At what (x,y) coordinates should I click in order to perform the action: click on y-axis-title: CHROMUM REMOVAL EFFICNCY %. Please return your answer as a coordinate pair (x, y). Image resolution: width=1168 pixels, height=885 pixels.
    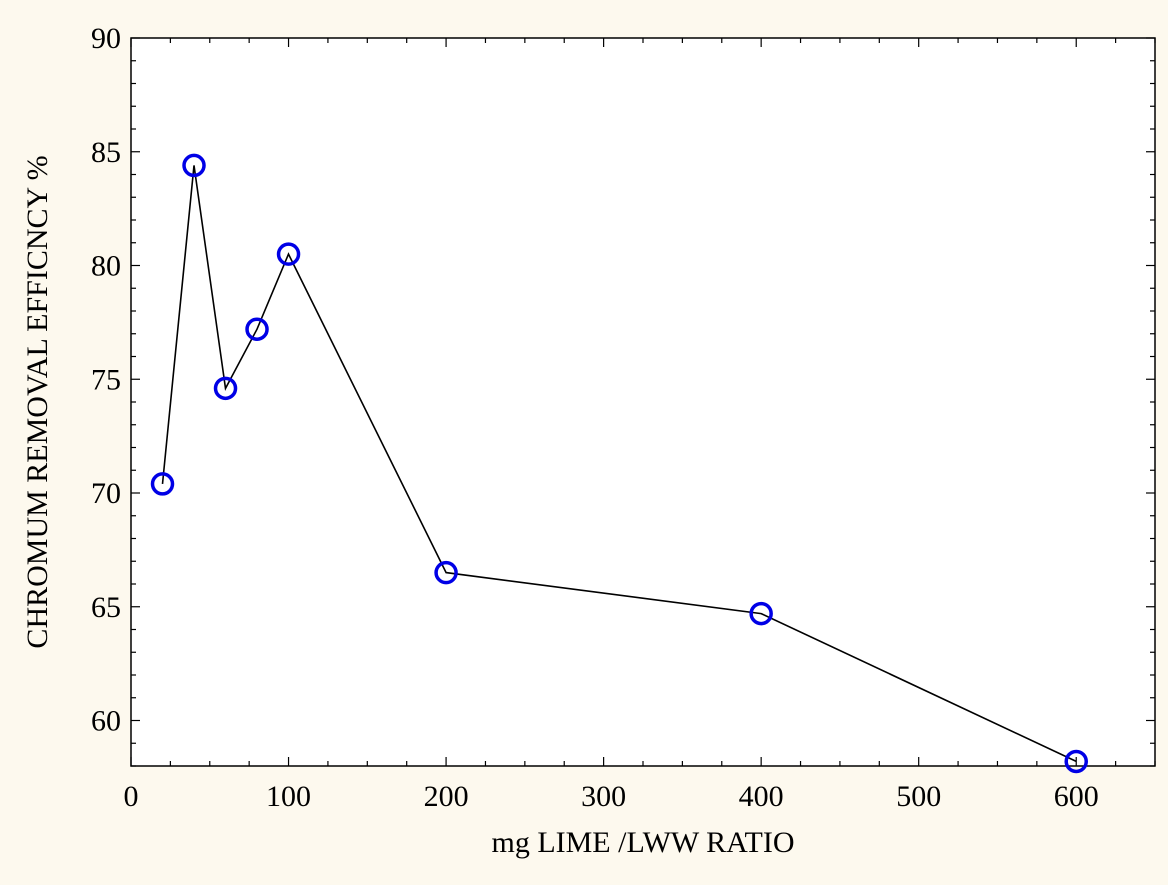
    Looking at the image, I should click on (37, 401).